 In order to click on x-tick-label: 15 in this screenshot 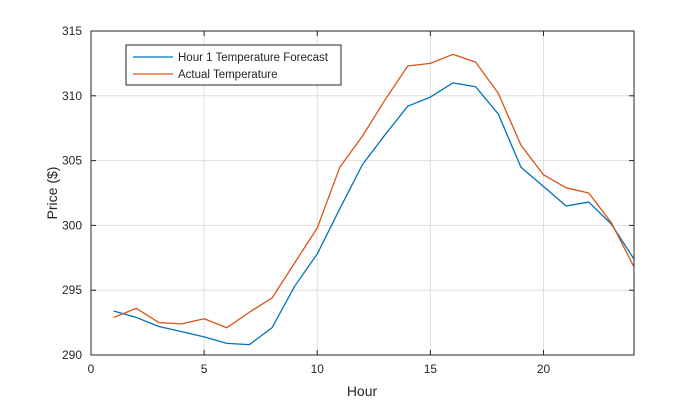, I will do `click(431, 369)`.